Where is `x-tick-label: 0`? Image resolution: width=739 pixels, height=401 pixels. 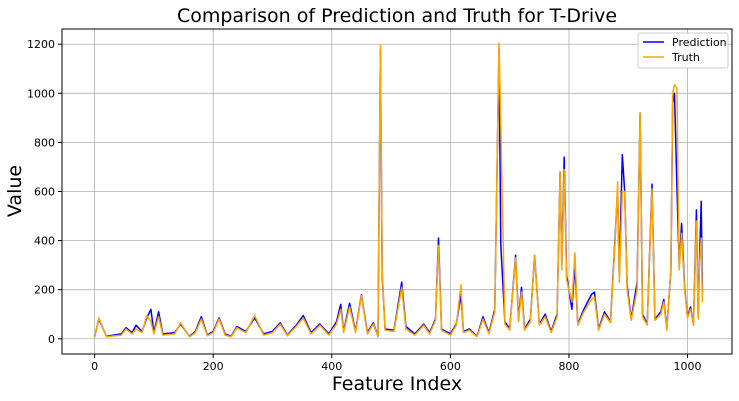 x-tick-label: 0 is located at coordinates (94, 366).